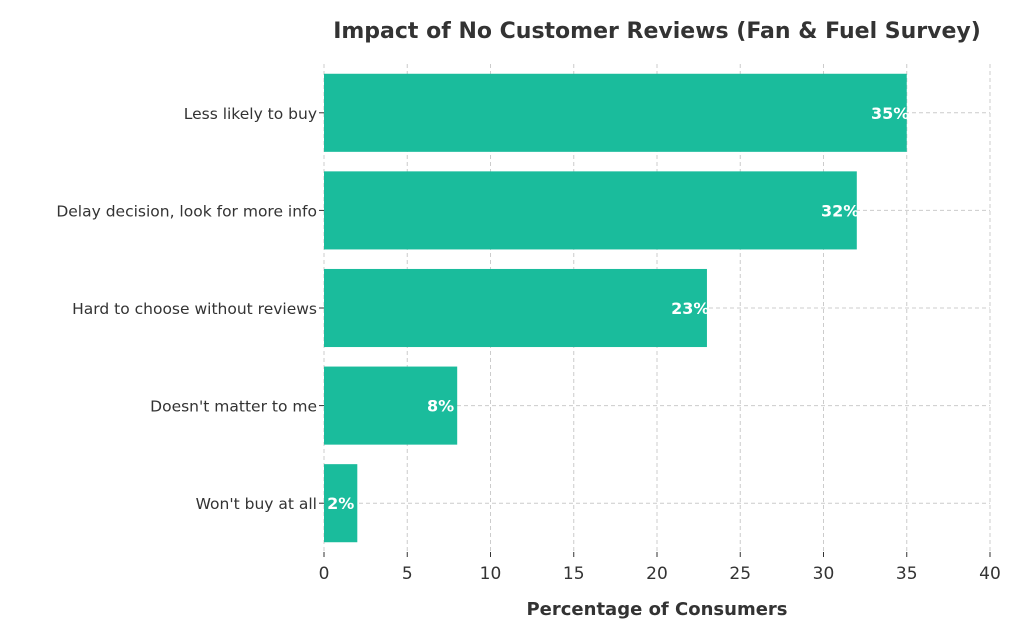 The height and width of the screenshot is (644, 1024). Describe the element at coordinates (440, 406) in the screenshot. I see `data-label: 8%` at that location.